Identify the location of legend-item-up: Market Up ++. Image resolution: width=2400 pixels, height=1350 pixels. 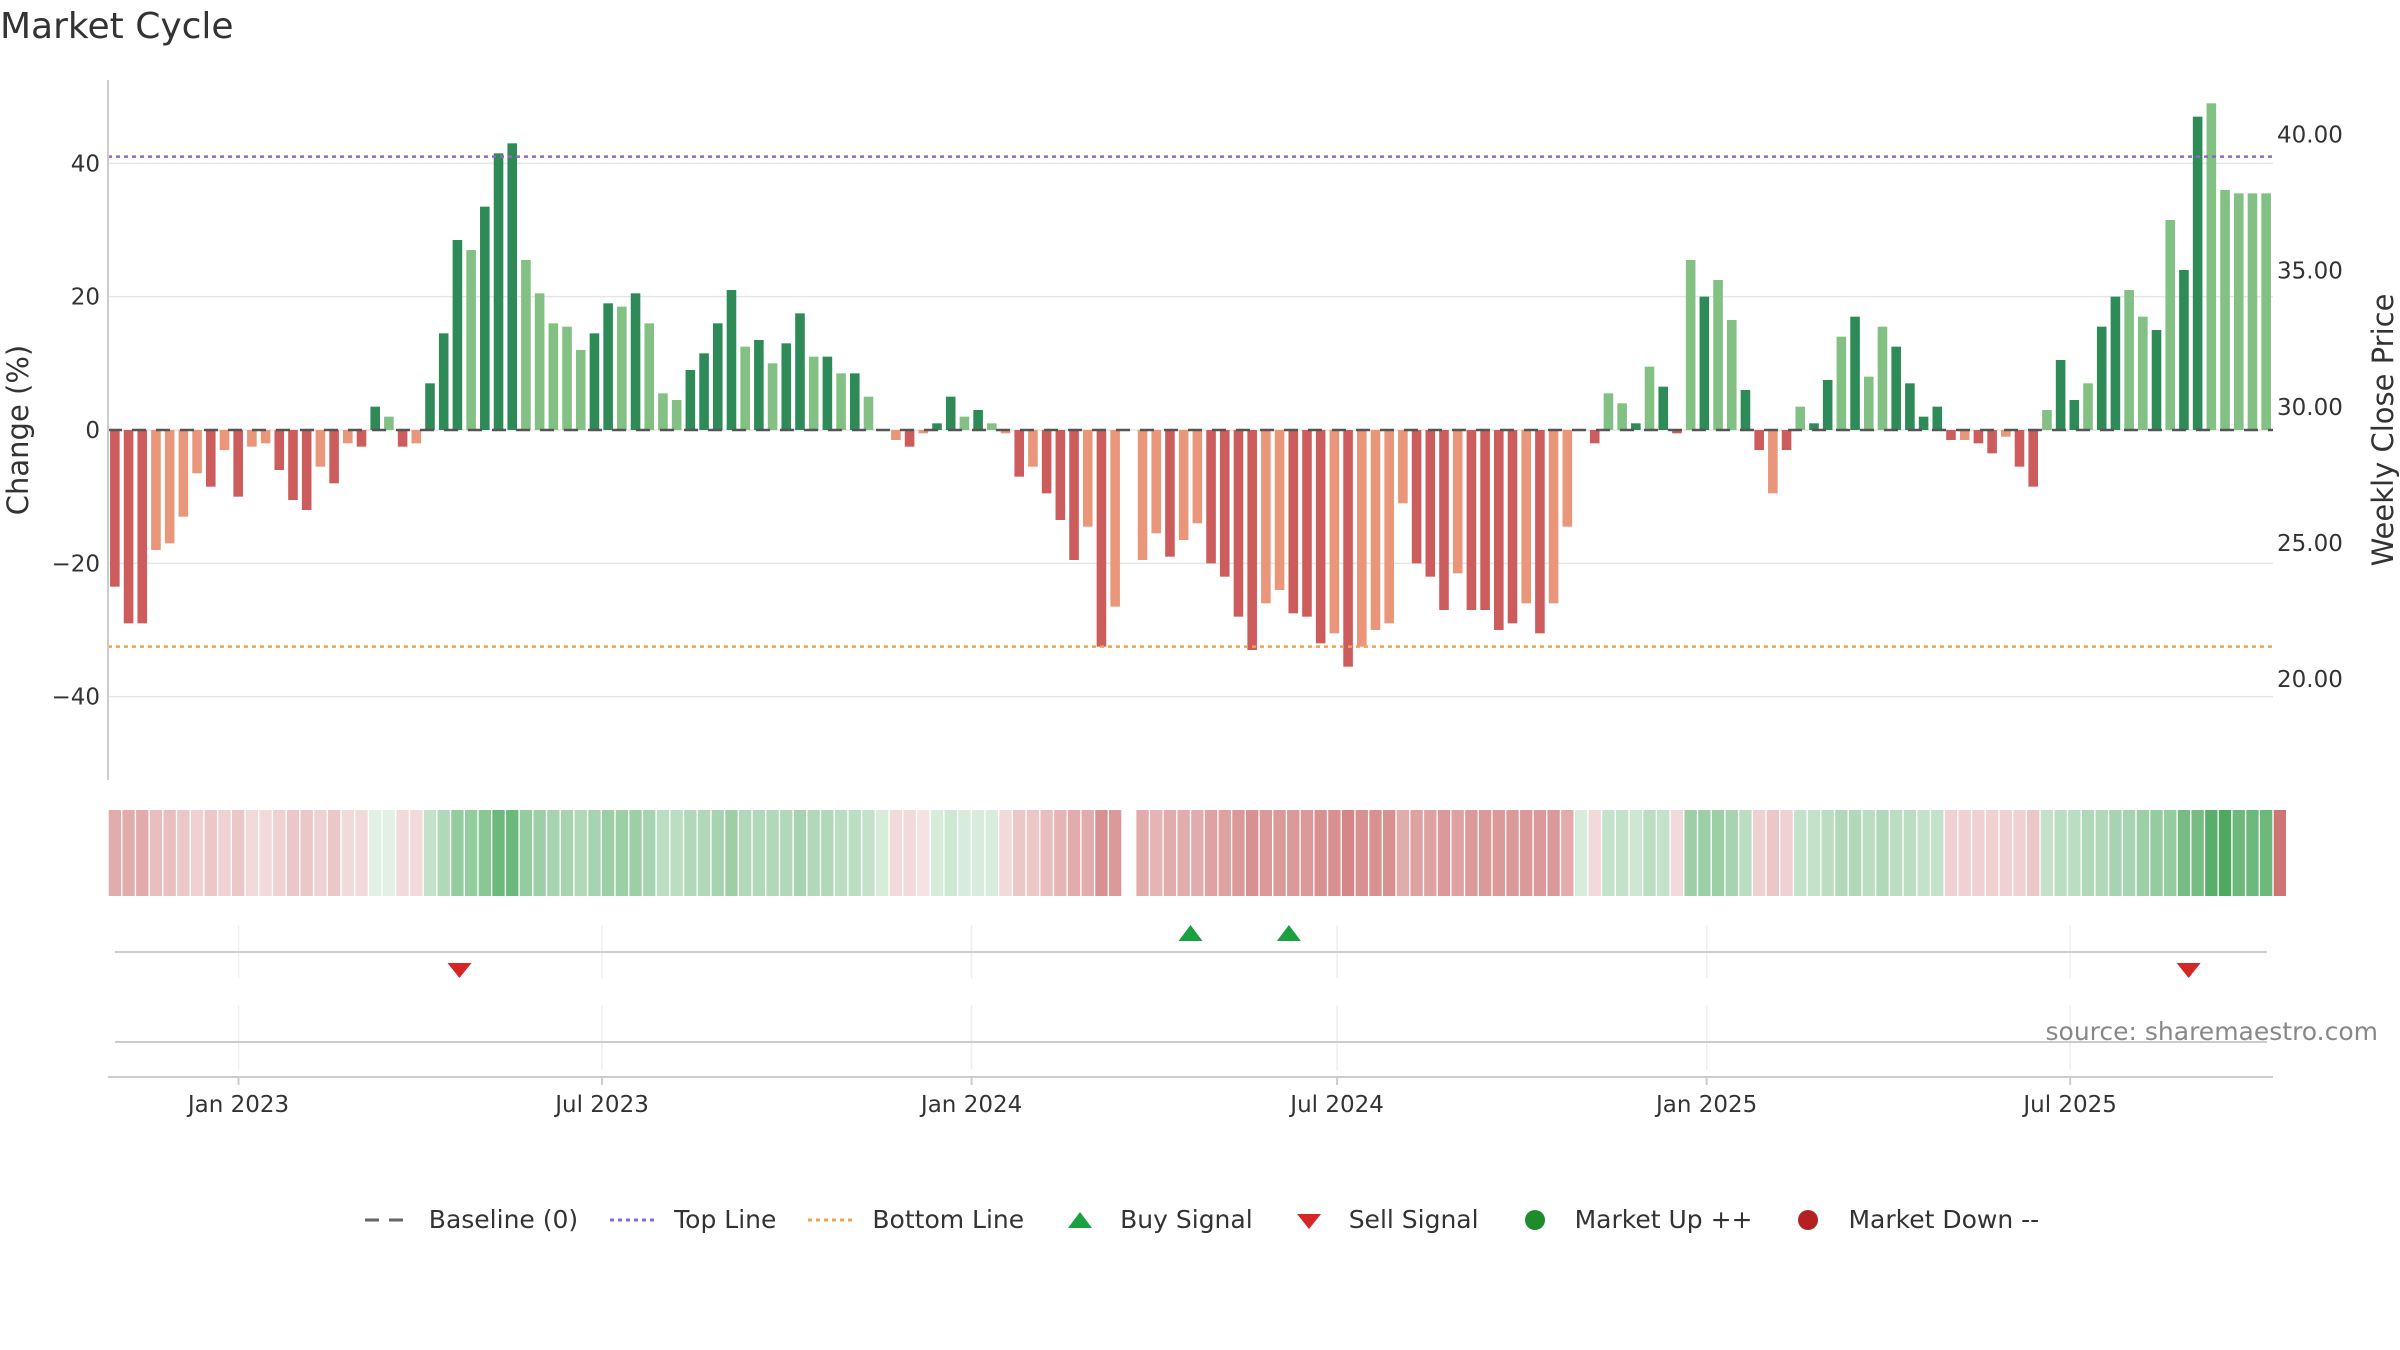
(1630, 1219).